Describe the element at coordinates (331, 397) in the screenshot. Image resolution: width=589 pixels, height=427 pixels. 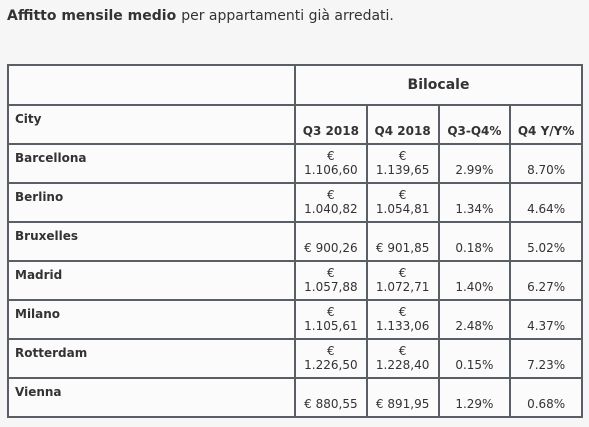
I see `value-cell: € 880,55` at that location.